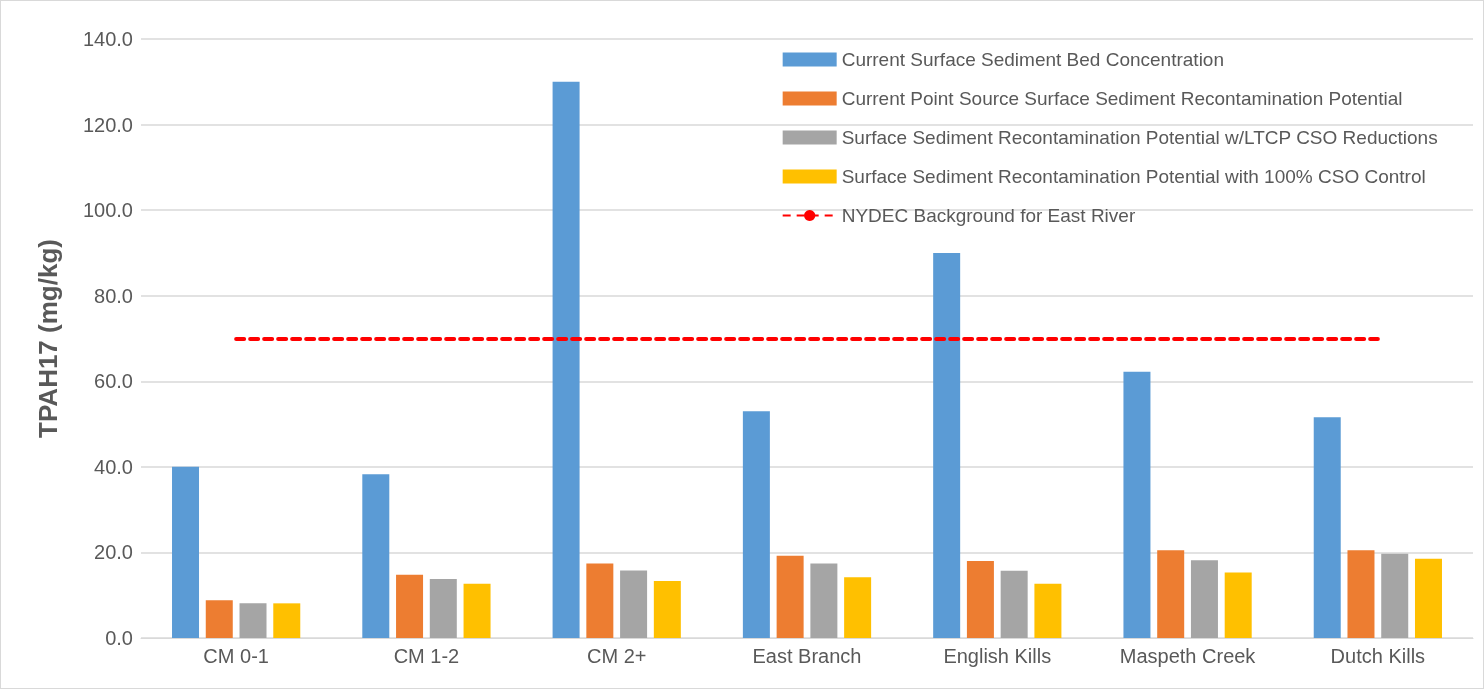 The width and height of the screenshot is (1484, 689). Describe the element at coordinates (1188, 656) in the screenshot. I see `x-tick-label: Maspeth Creek` at that location.